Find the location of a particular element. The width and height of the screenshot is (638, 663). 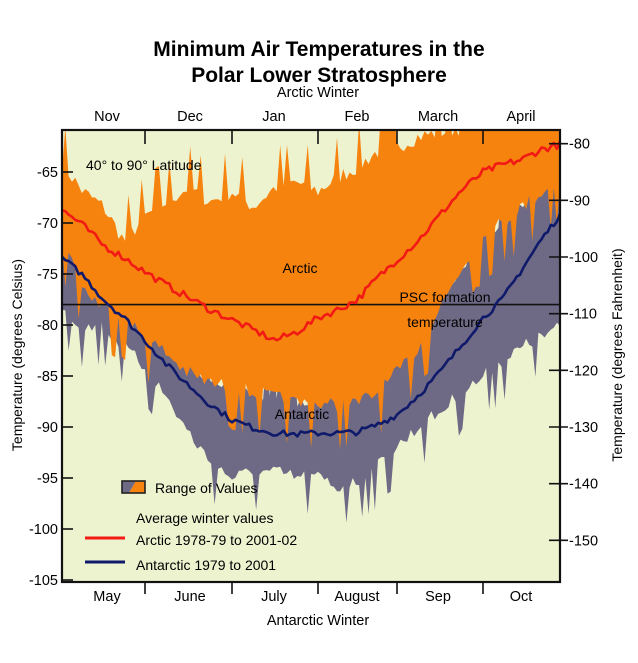

y-axis-label-right: Temperature (degrees Fahrenheit) is located at coordinates (617, 354).